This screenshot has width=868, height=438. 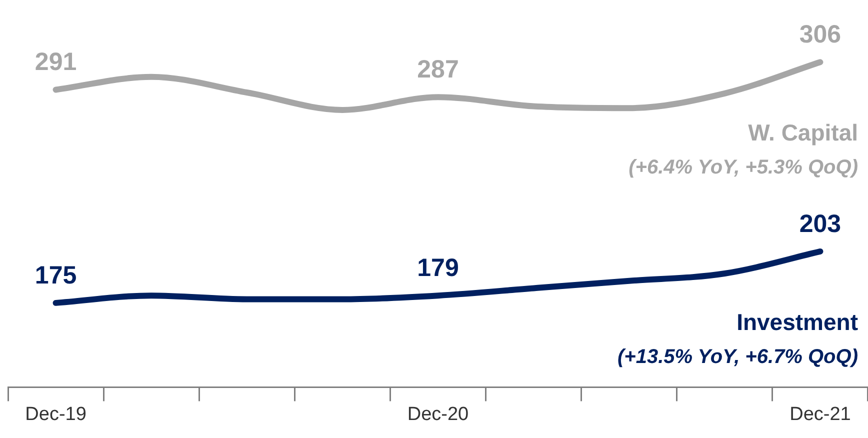 I want to click on annotation: (+6.4% YoY, +5.3% QoQ), so click(x=743, y=167).